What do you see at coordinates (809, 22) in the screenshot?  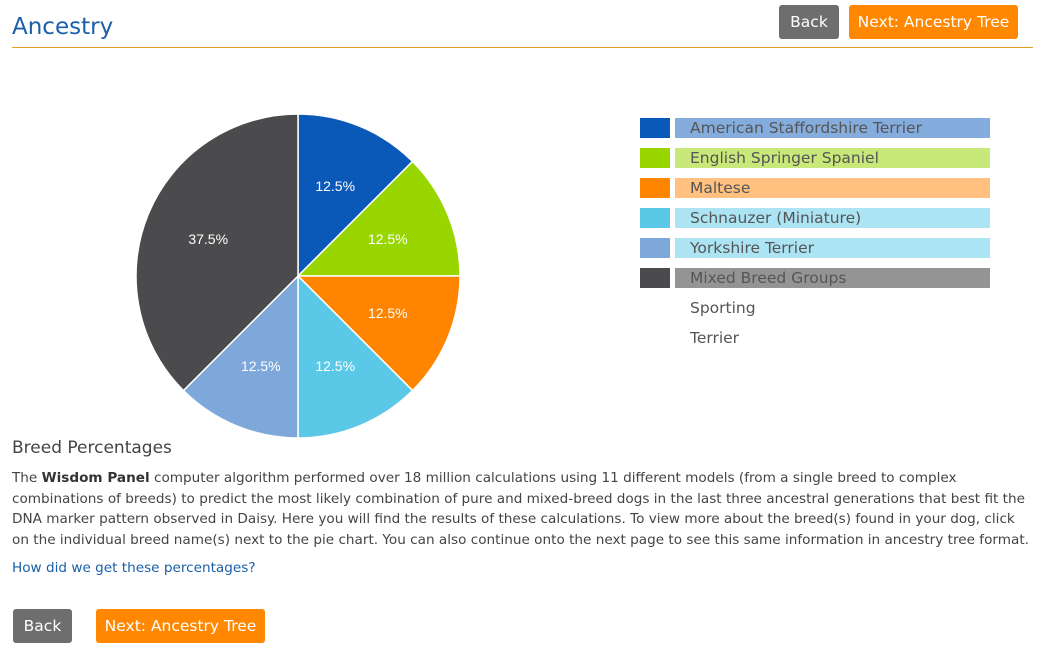 I see `back-button-top: Back` at bounding box center [809, 22].